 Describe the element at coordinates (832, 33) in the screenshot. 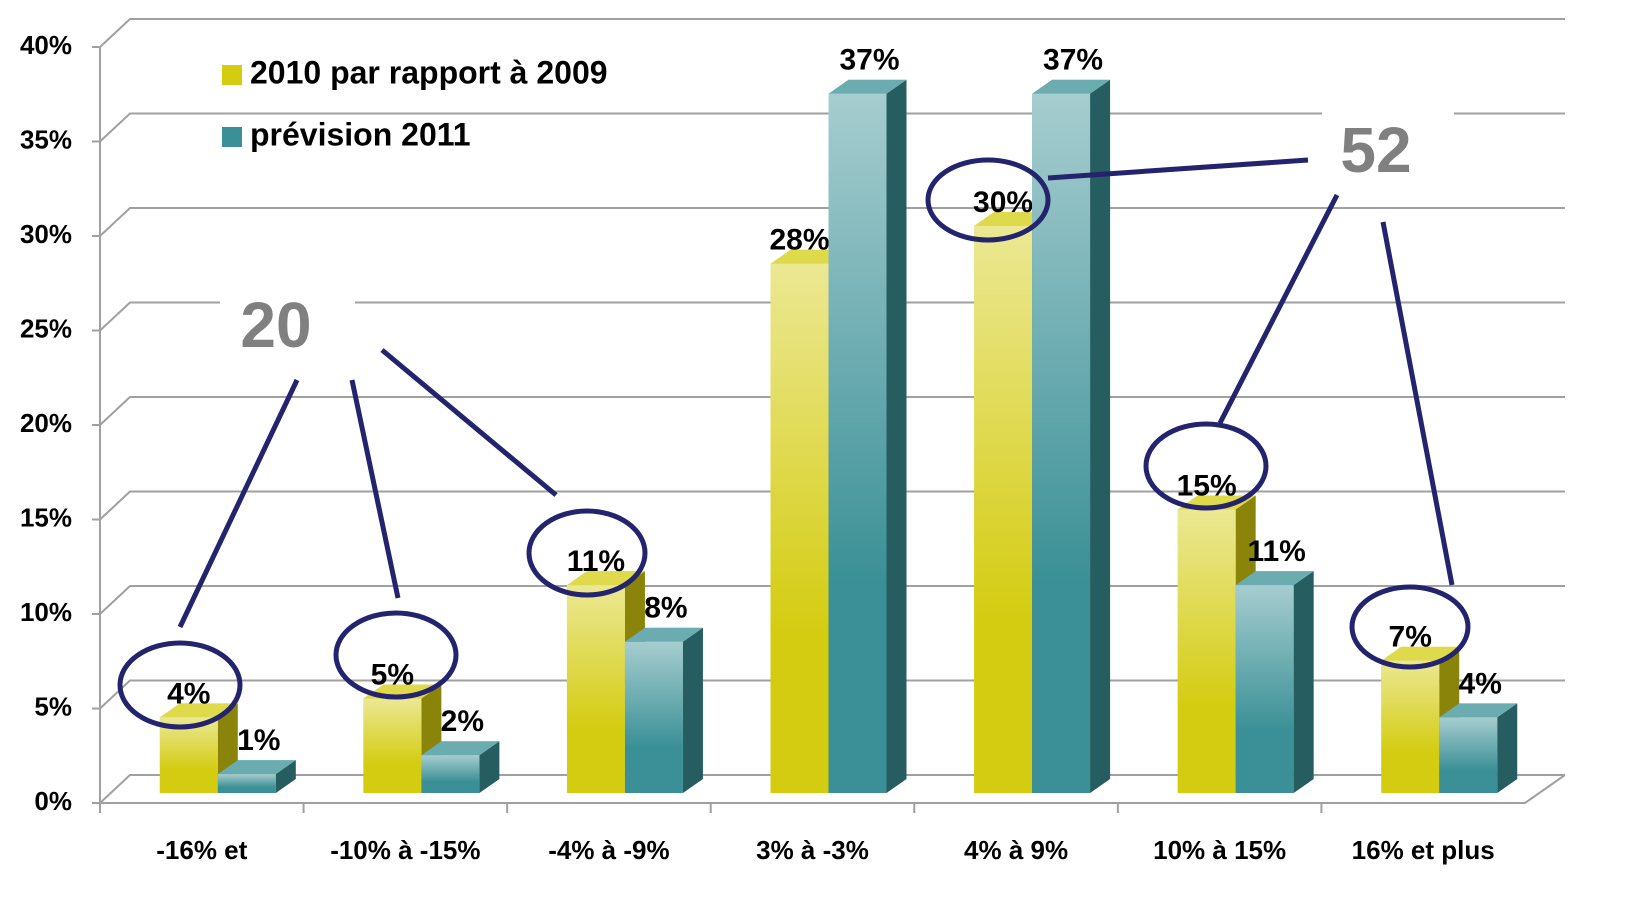

I see `grid-line` at that location.